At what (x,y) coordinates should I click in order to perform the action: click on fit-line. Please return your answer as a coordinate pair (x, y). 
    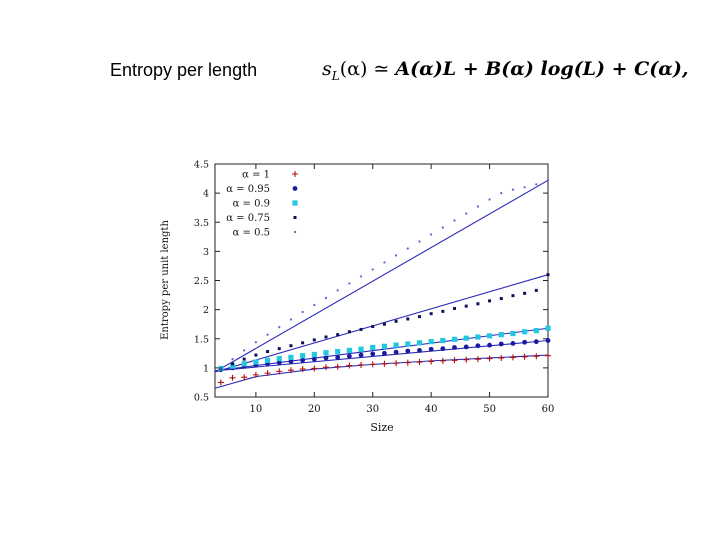
    Looking at the image, I should click on (381, 323).